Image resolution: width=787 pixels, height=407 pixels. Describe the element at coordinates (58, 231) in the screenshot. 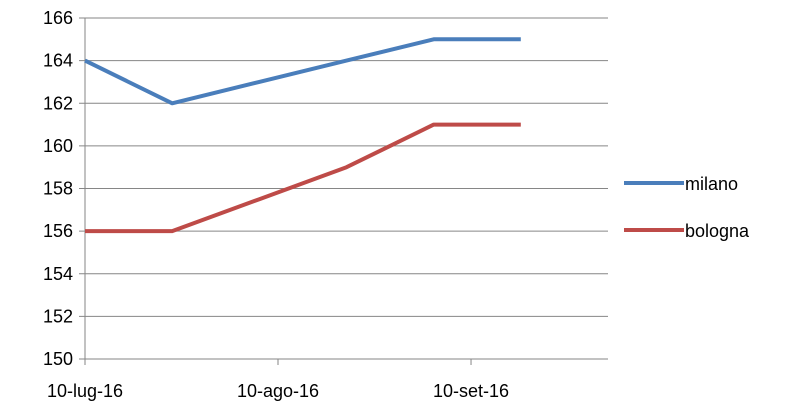

I see `y-tick-label: 156` at that location.